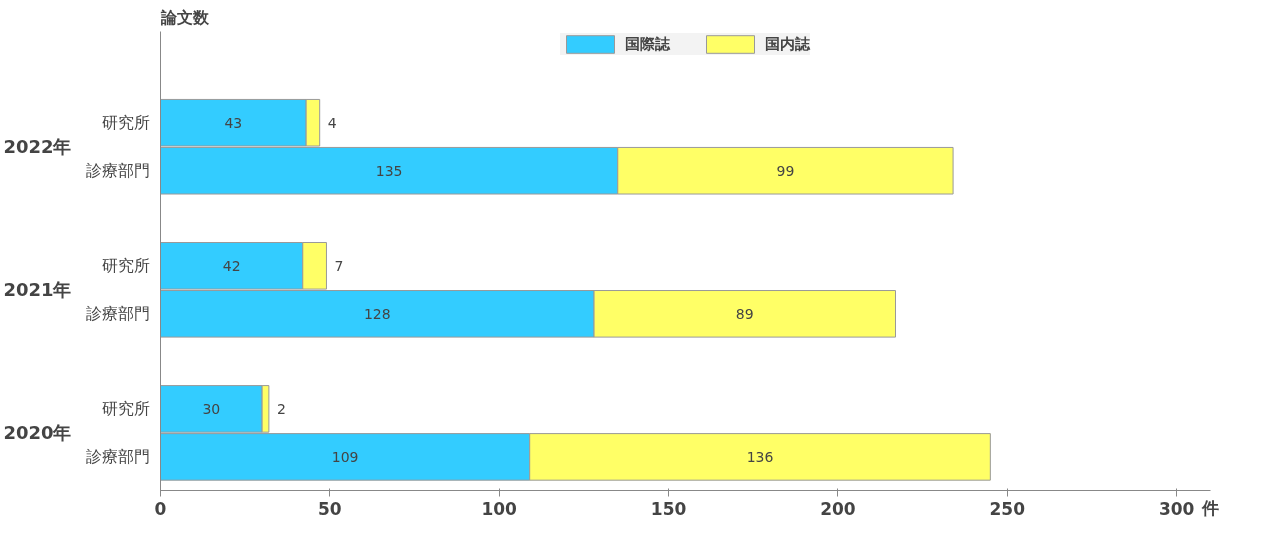 This screenshot has width=1279, height=533. Describe the element at coordinates (647, 44) in the screenshot. I see `legend-label: 国際誌` at that location.